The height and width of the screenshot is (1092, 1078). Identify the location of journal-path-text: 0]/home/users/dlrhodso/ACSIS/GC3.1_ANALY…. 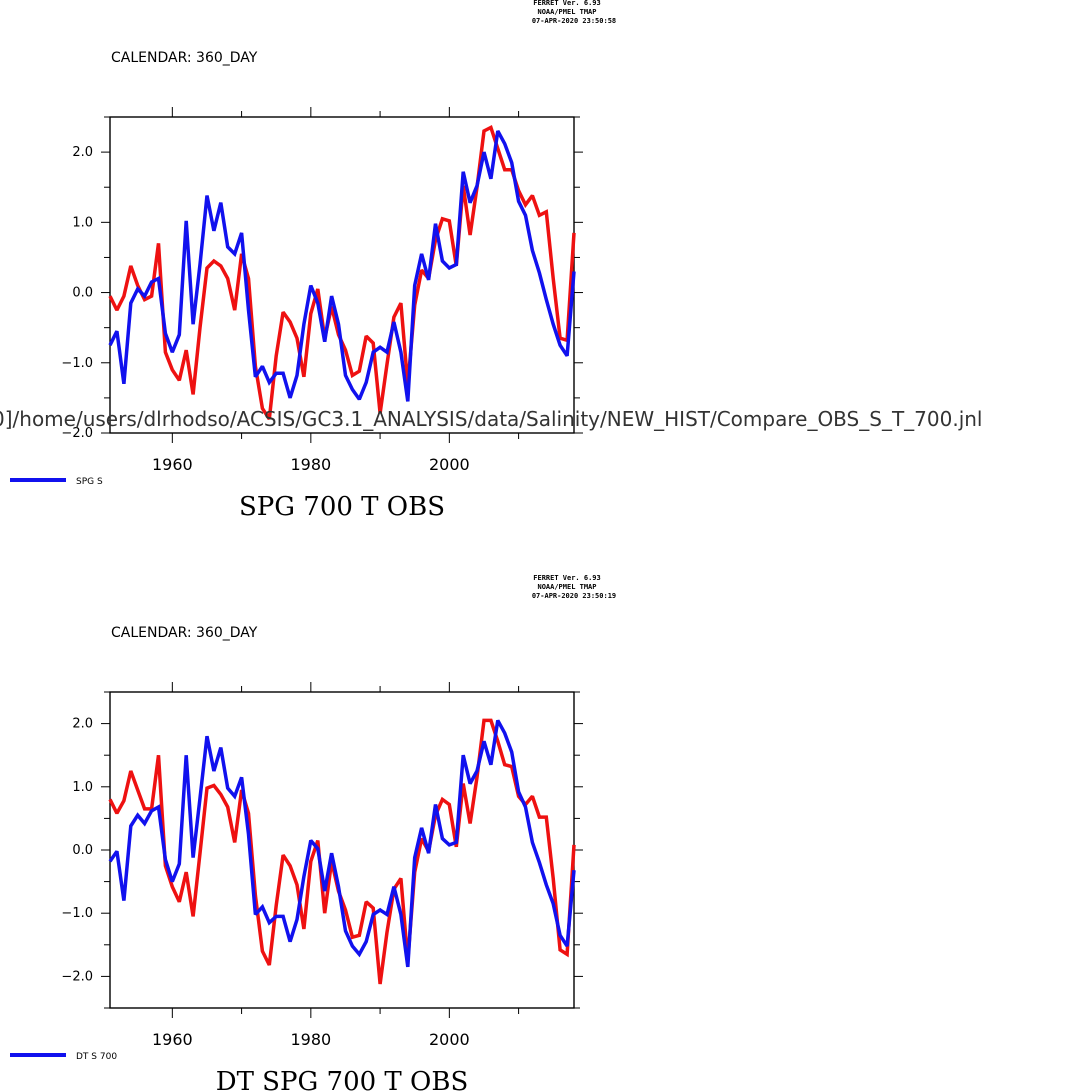
(491, 419).